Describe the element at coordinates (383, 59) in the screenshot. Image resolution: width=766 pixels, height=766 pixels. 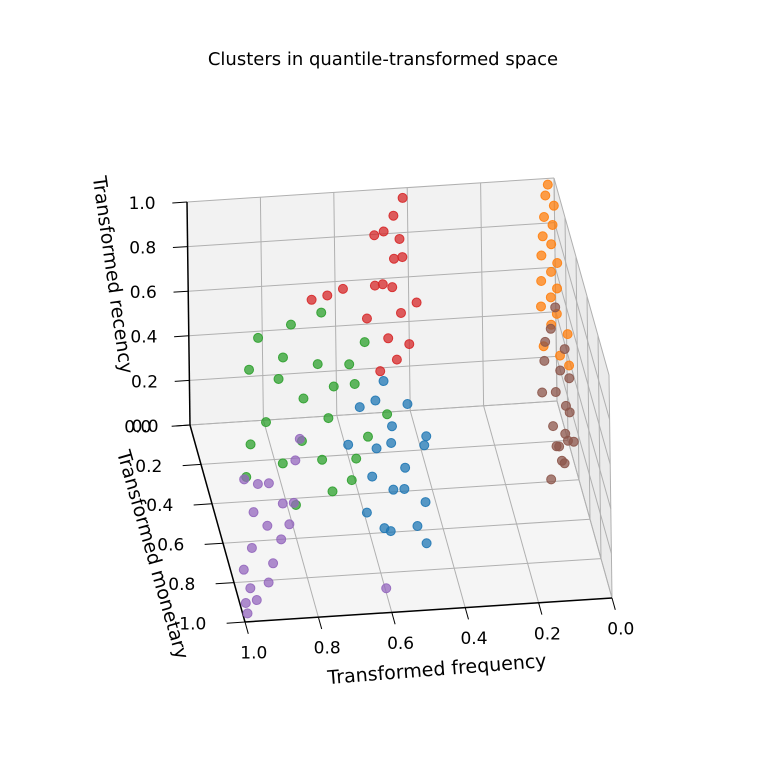
I see `chart-title: Clusters in quantile-transformed space` at that location.